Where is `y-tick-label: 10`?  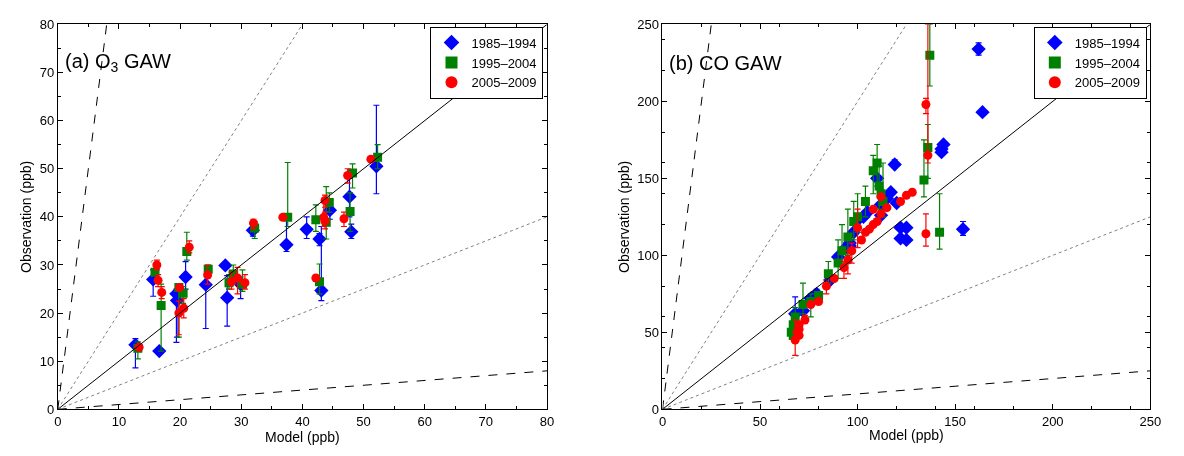 y-tick-label: 10 is located at coordinates (47, 361).